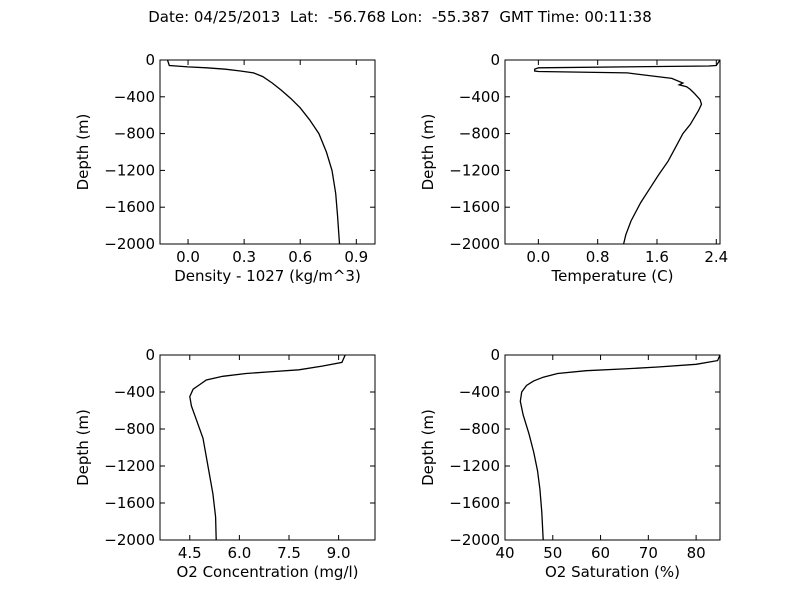  I want to click on x-tick-label: 50, so click(552, 553).